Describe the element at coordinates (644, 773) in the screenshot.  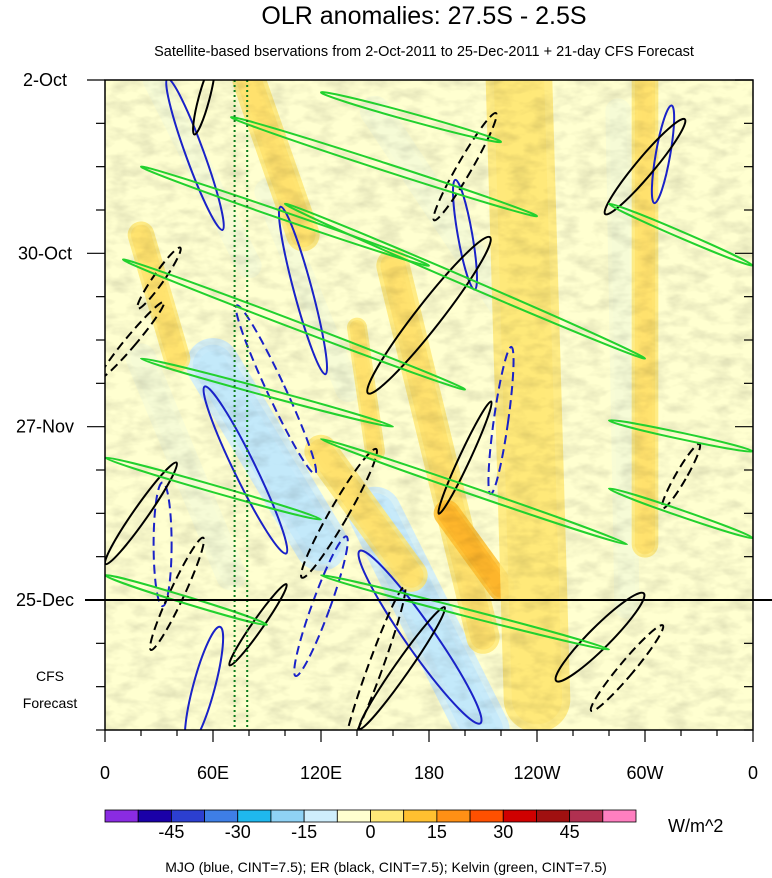
I see `x-tick-label-5: 60W` at that location.